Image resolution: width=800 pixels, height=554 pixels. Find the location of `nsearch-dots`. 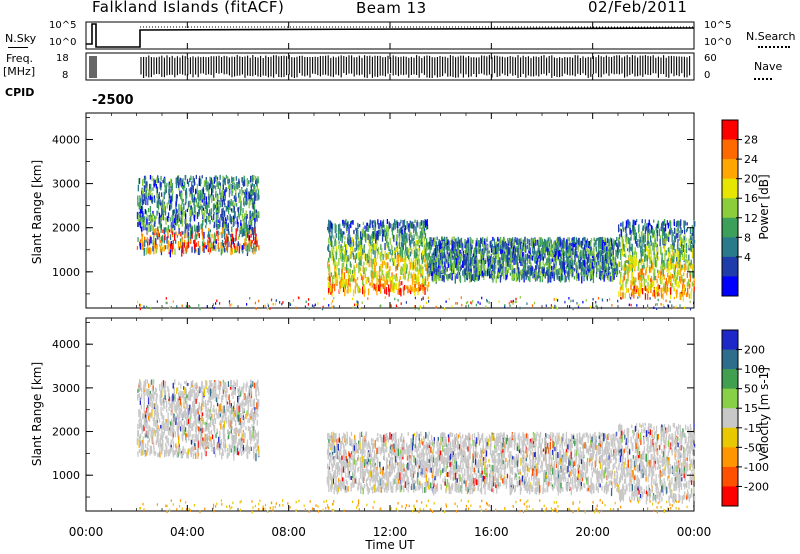

nsearch-dots is located at coordinates (774, 47).